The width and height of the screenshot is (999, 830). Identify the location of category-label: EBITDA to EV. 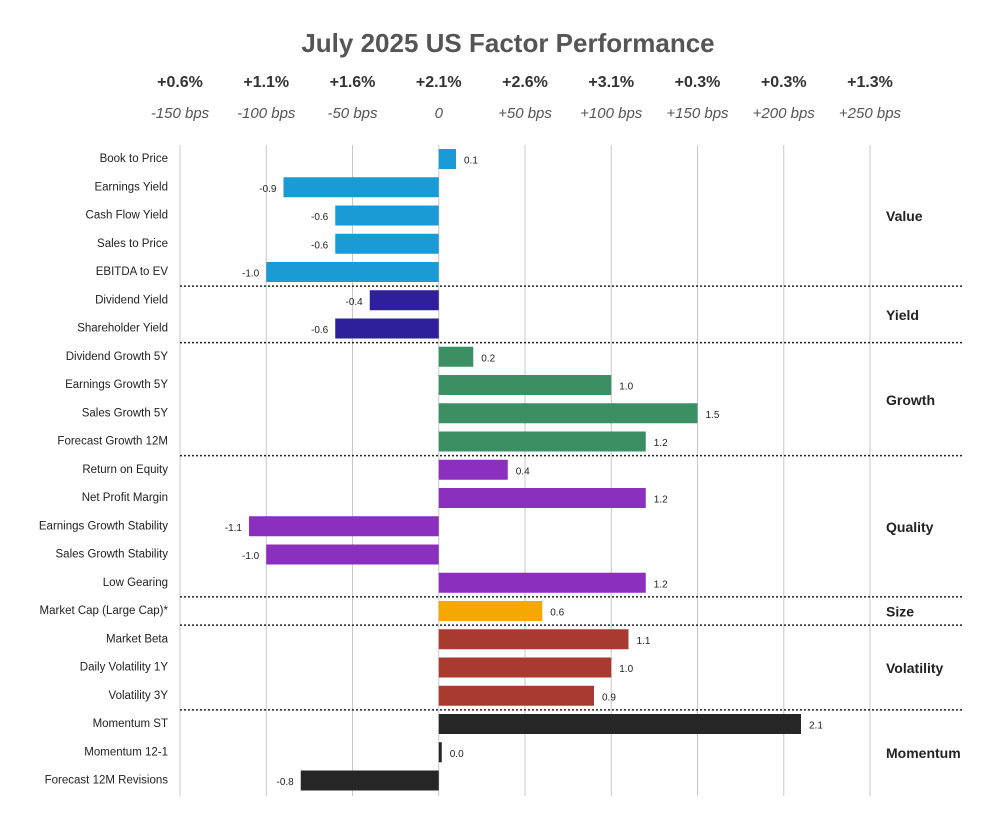
(132, 272).